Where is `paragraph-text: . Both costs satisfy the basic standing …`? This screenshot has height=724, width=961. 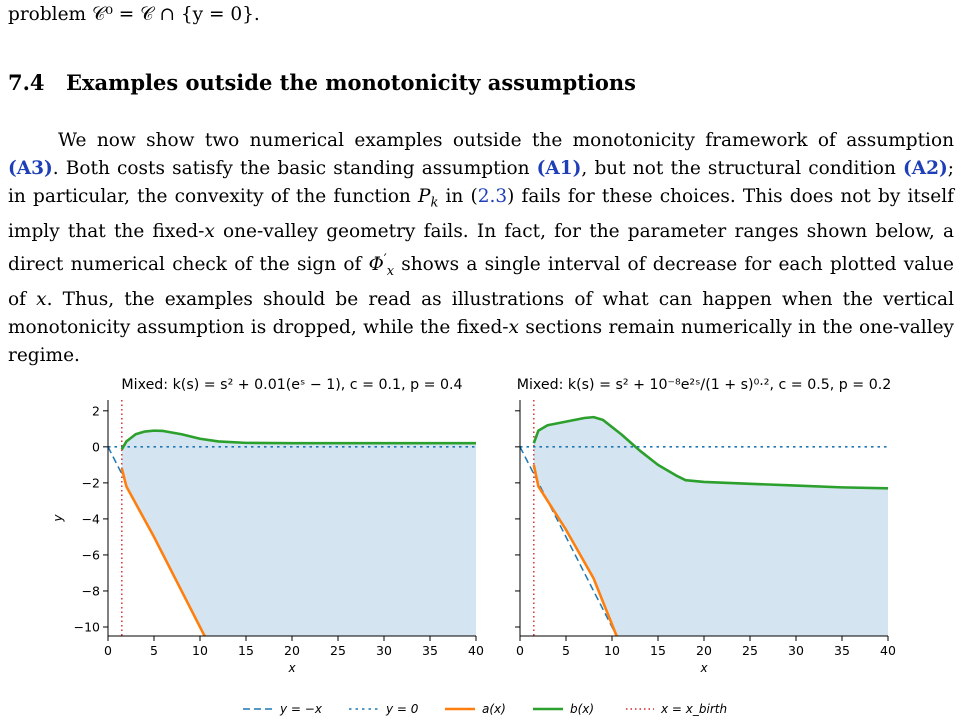
paragraph-text: . Both costs satisfy the basic standing … is located at coordinates (294, 168).